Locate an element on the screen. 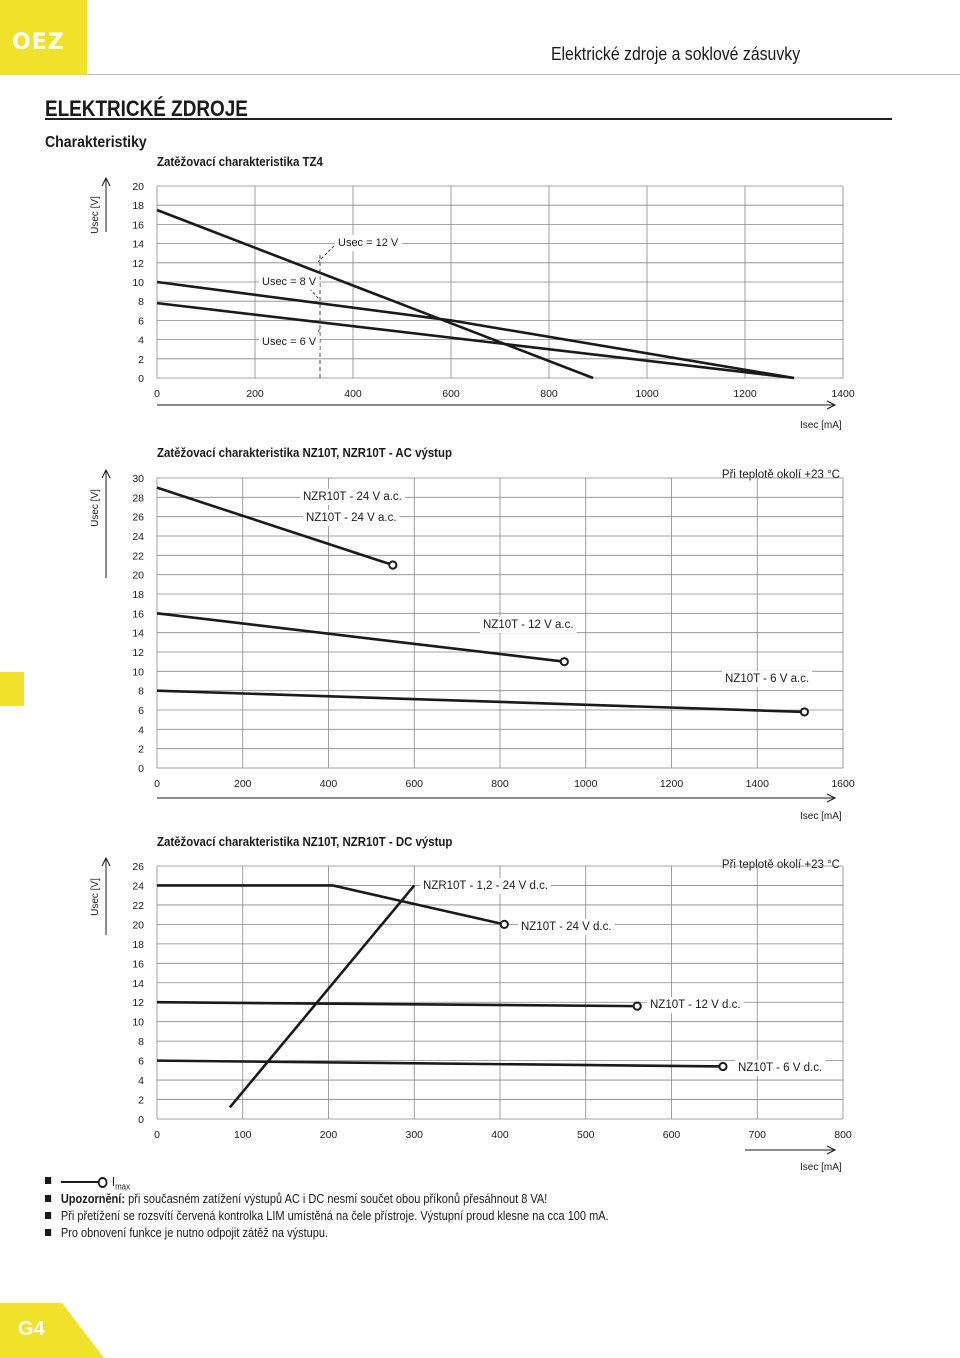  label-nz10t-24v-ac-bg is located at coordinates (351, 518).